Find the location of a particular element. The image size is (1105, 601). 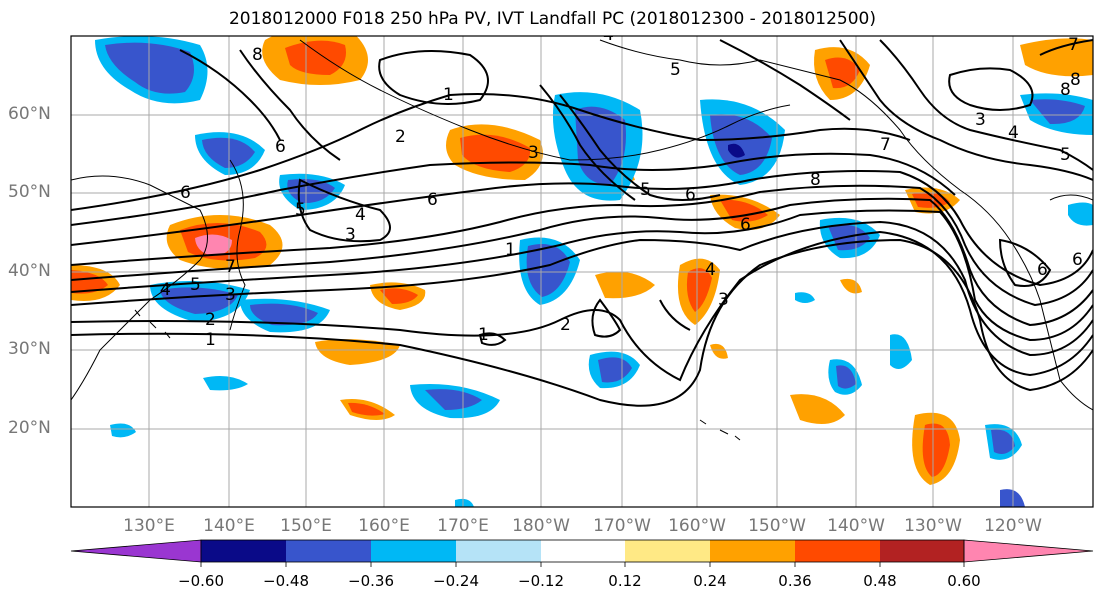

colorbar-tick-label: −0.60 is located at coordinates (201, 581).